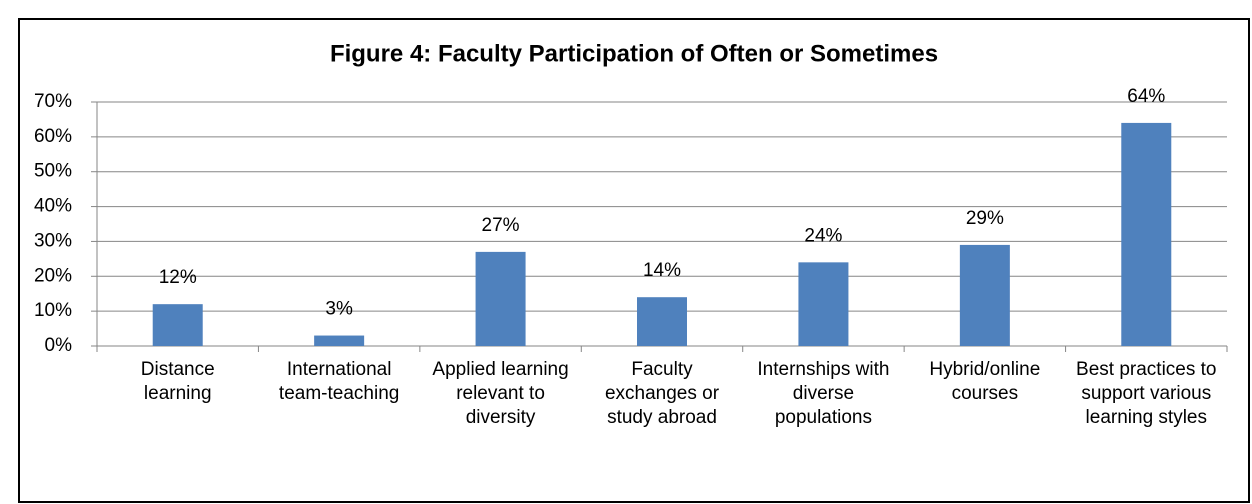 The height and width of the screenshot is (504, 1252). Describe the element at coordinates (59, 345) in the screenshot. I see `y-tick-label: 0%` at that location.